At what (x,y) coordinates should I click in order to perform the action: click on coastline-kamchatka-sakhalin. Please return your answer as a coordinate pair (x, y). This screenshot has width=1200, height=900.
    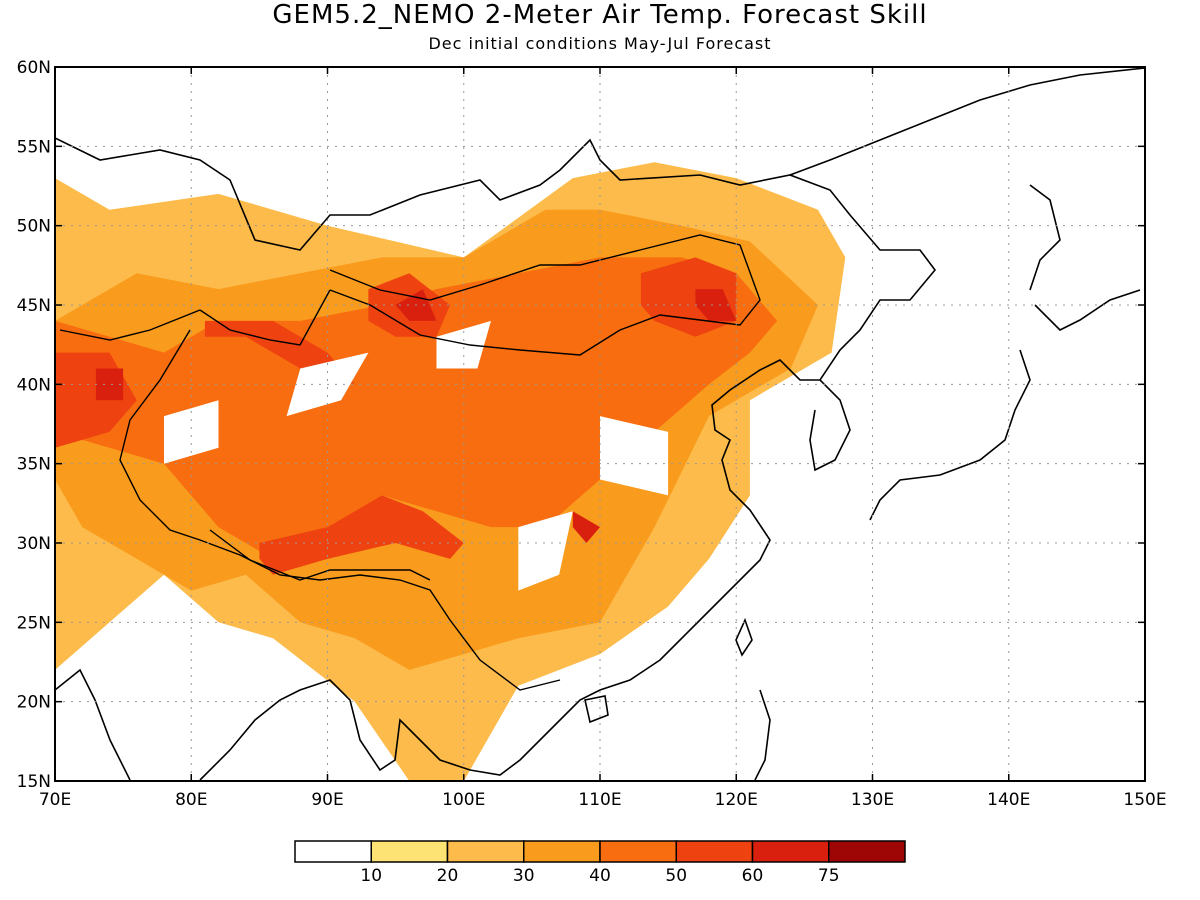
    Looking at the image, I should click on (1045, 237).